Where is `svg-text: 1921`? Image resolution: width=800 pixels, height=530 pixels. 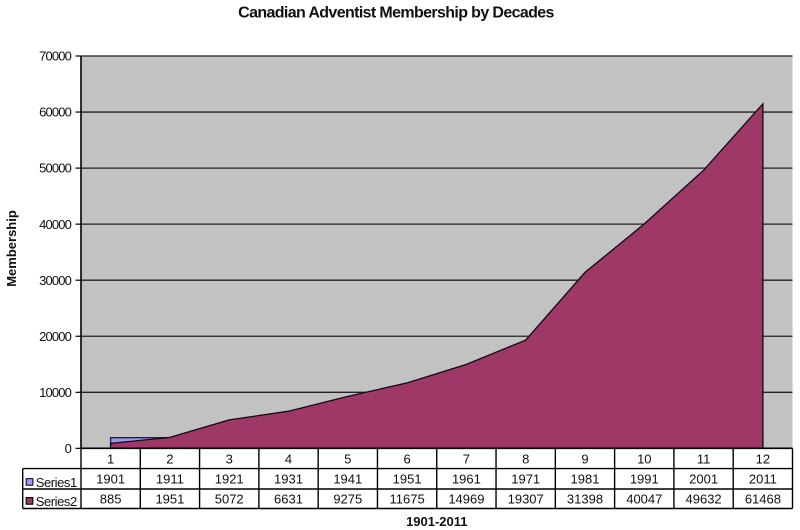 svg-text: 1921 is located at coordinates (229, 479).